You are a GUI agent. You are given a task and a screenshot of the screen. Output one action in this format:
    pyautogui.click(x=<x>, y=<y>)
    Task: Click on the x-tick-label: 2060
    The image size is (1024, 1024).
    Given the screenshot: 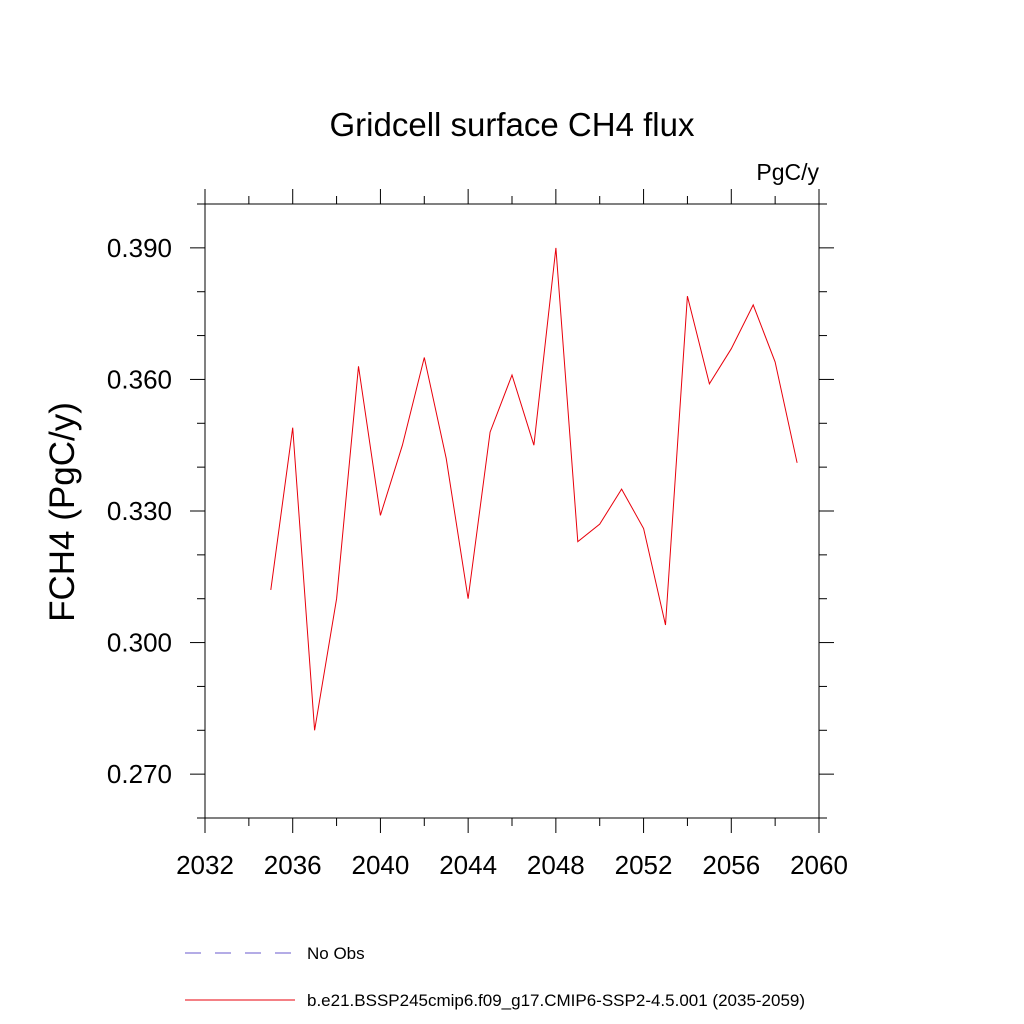 What is the action you would take?
    pyautogui.click(x=819, y=865)
    